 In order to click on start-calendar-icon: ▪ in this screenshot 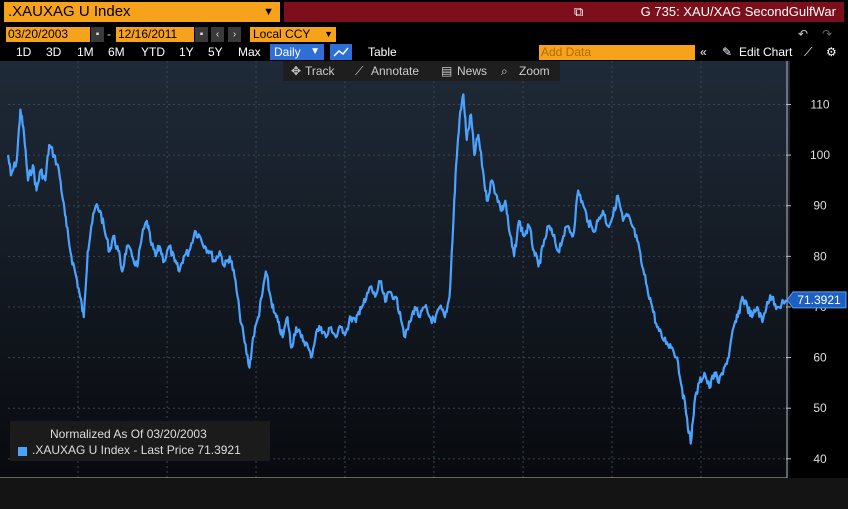, I will do `click(97, 34)`.